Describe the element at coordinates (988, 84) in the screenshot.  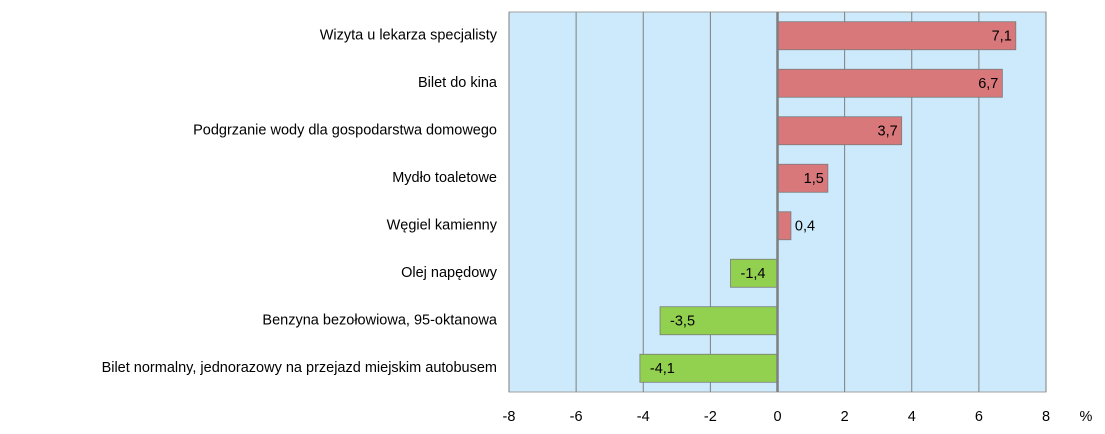
I see `data-label: 6,7` at that location.